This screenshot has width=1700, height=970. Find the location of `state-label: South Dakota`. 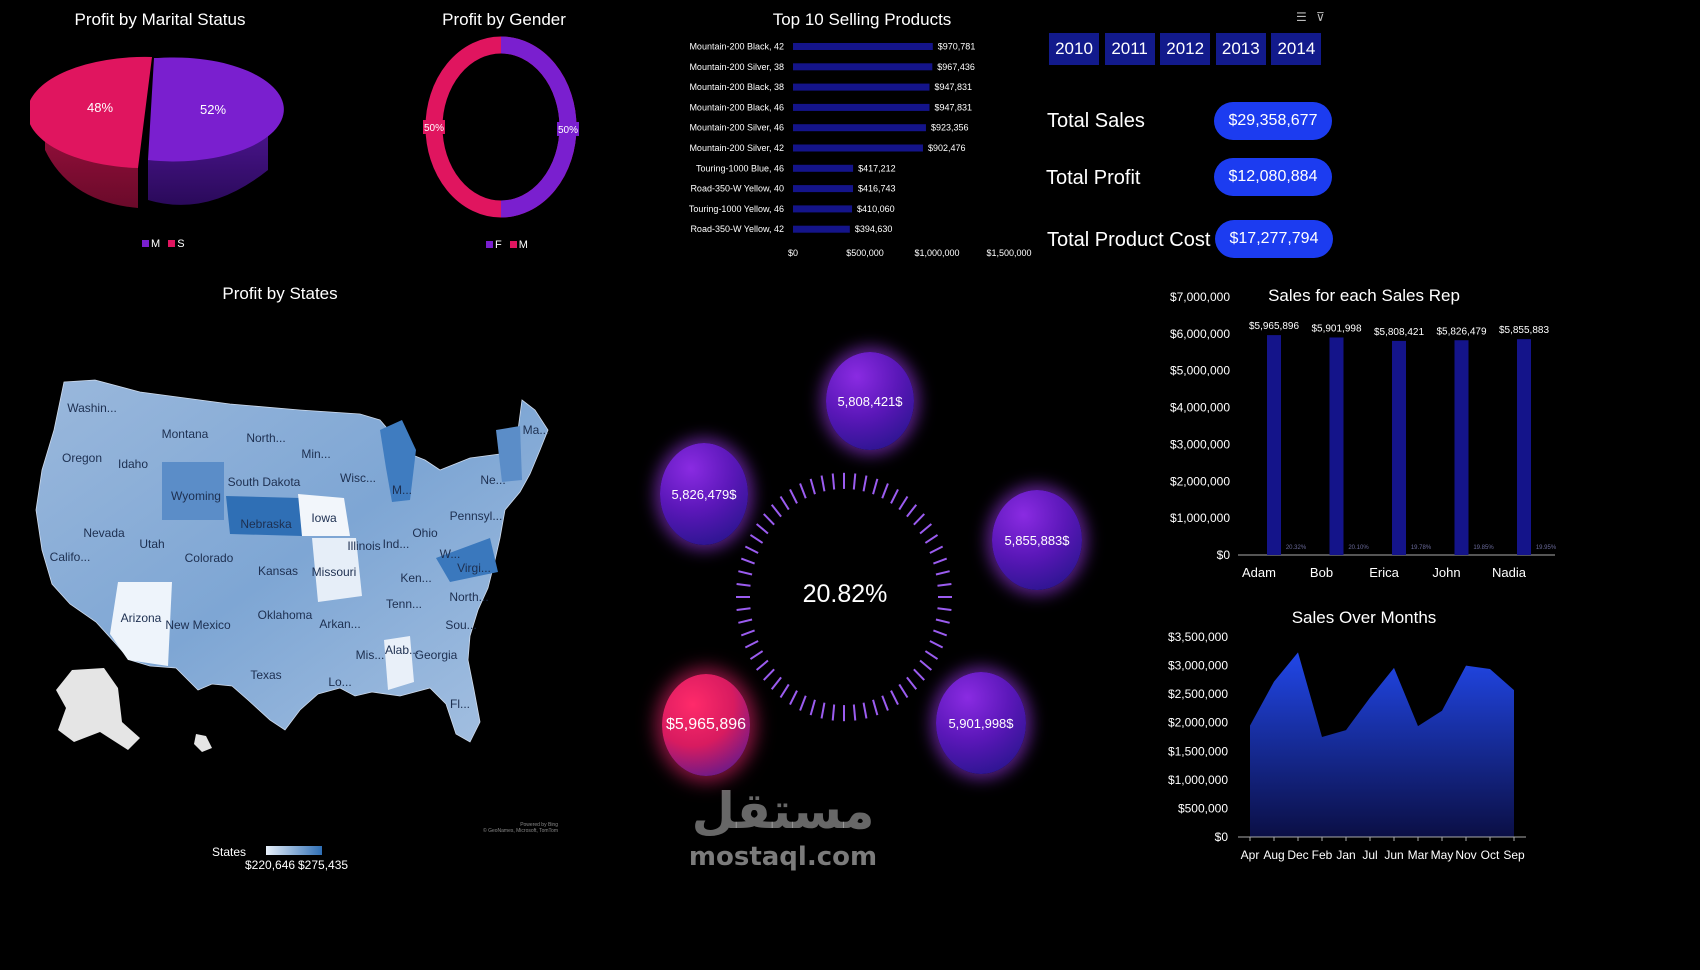

state-label: South Dakota is located at coordinates (264, 482).